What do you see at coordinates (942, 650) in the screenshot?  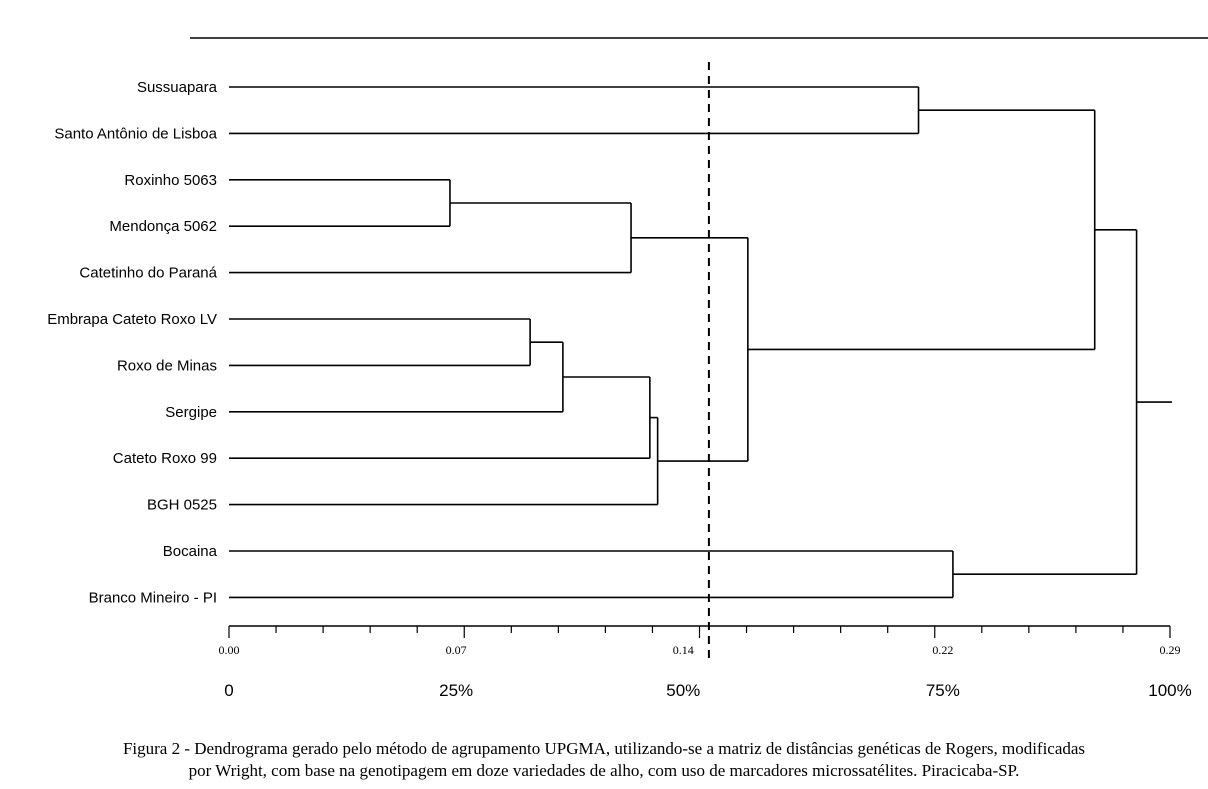 I see `x-tick-label: 0.22` at bounding box center [942, 650].